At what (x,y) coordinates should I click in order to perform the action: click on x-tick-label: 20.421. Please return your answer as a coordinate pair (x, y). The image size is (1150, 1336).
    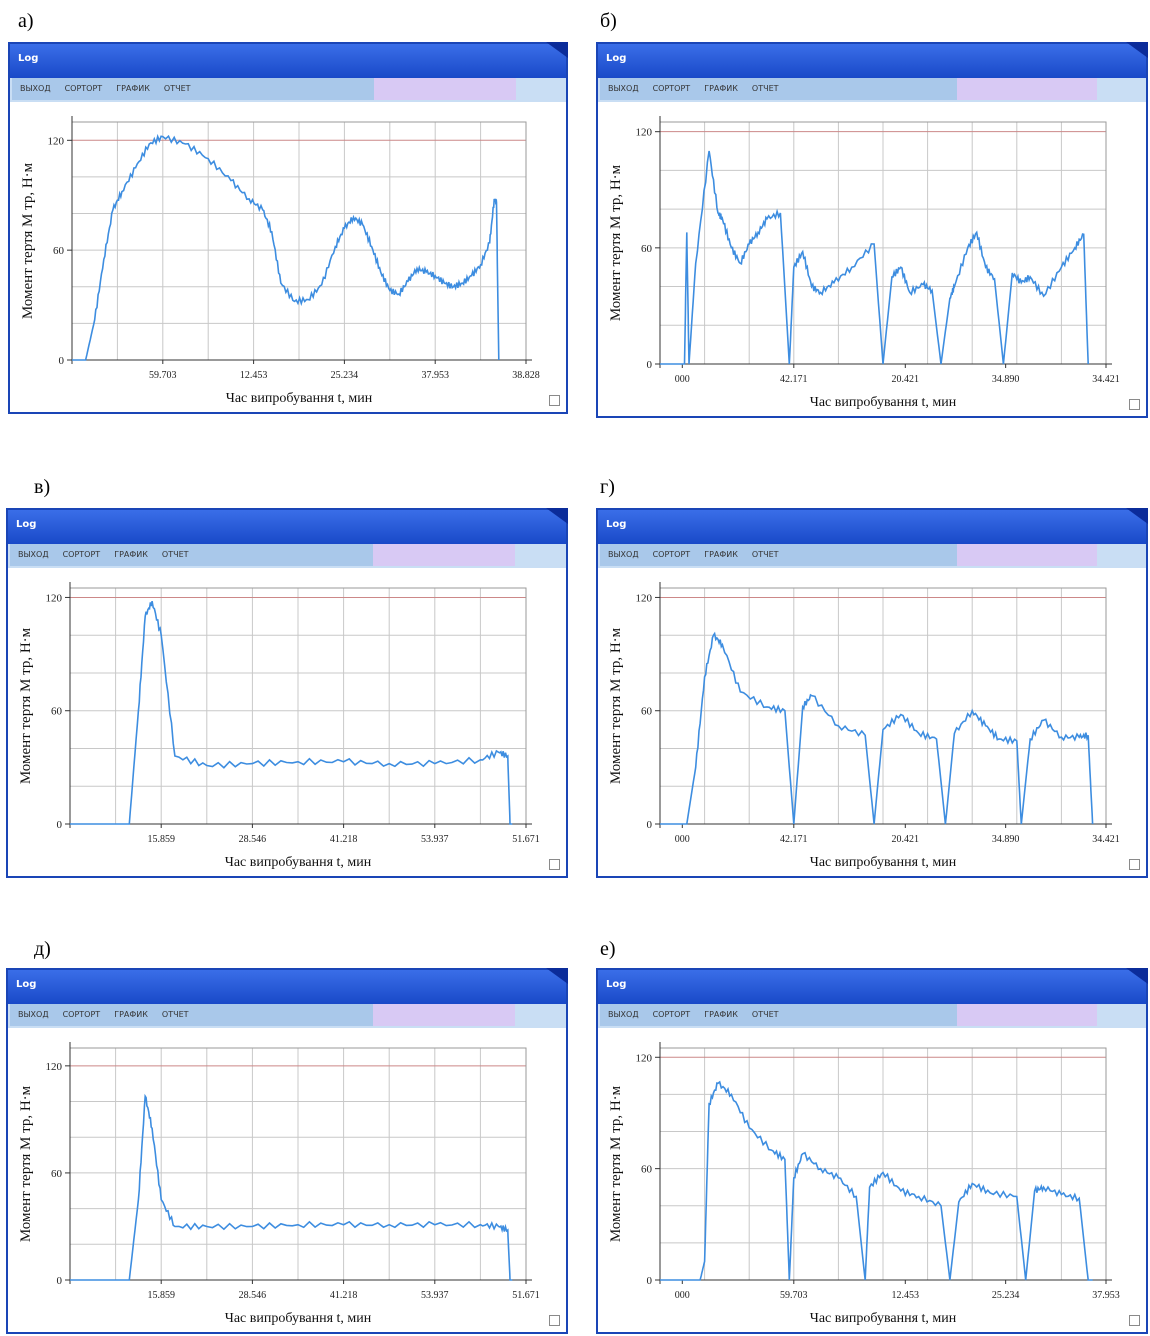
    Looking at the image, I should click on (906, 839).